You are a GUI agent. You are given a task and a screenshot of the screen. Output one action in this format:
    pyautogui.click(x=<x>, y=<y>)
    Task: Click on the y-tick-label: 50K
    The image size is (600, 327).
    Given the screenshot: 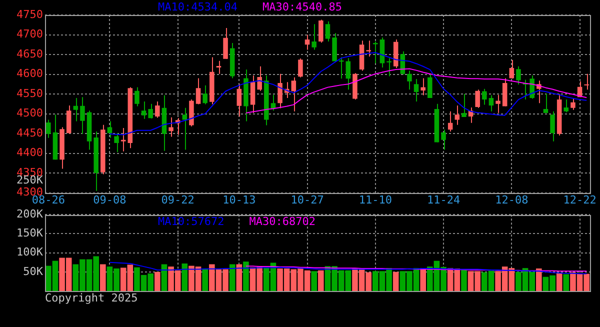 What is the action you would take?
    pyautogui.click(x=33, y=271)
    